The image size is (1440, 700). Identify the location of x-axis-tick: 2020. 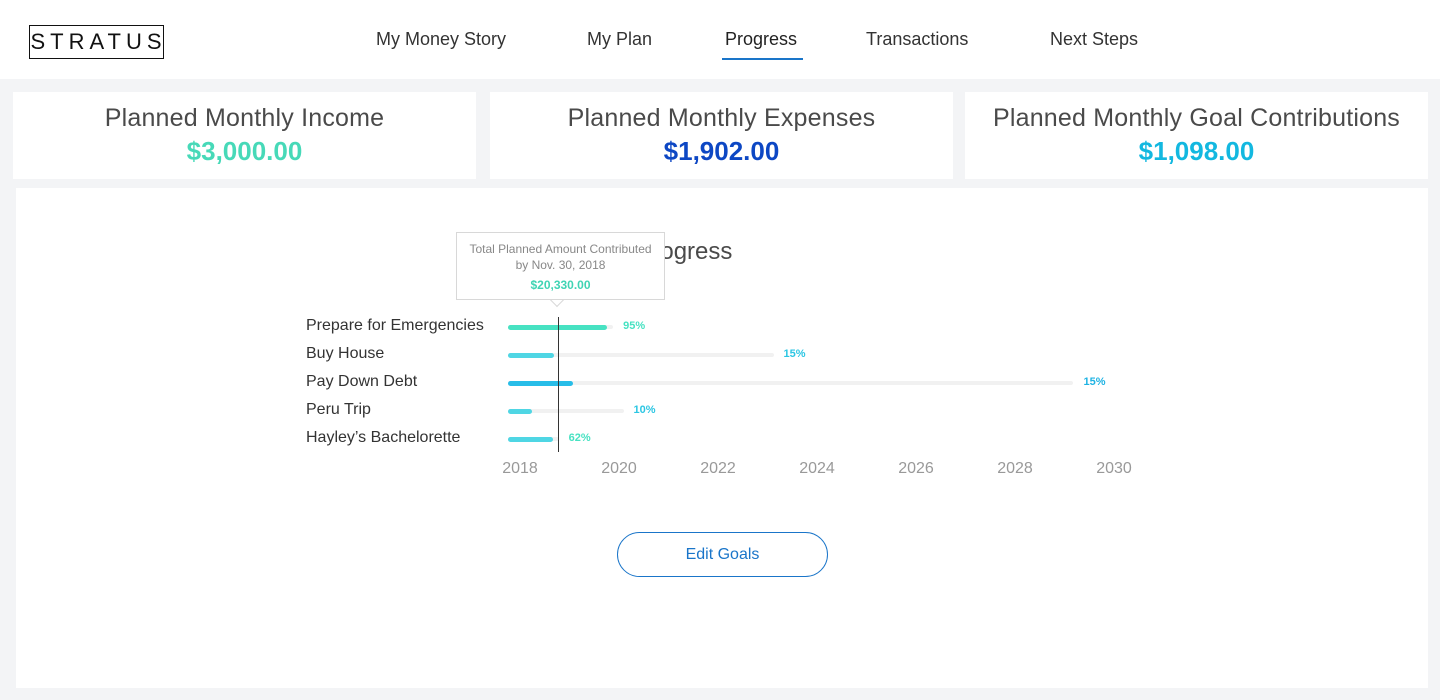
(619, 468).